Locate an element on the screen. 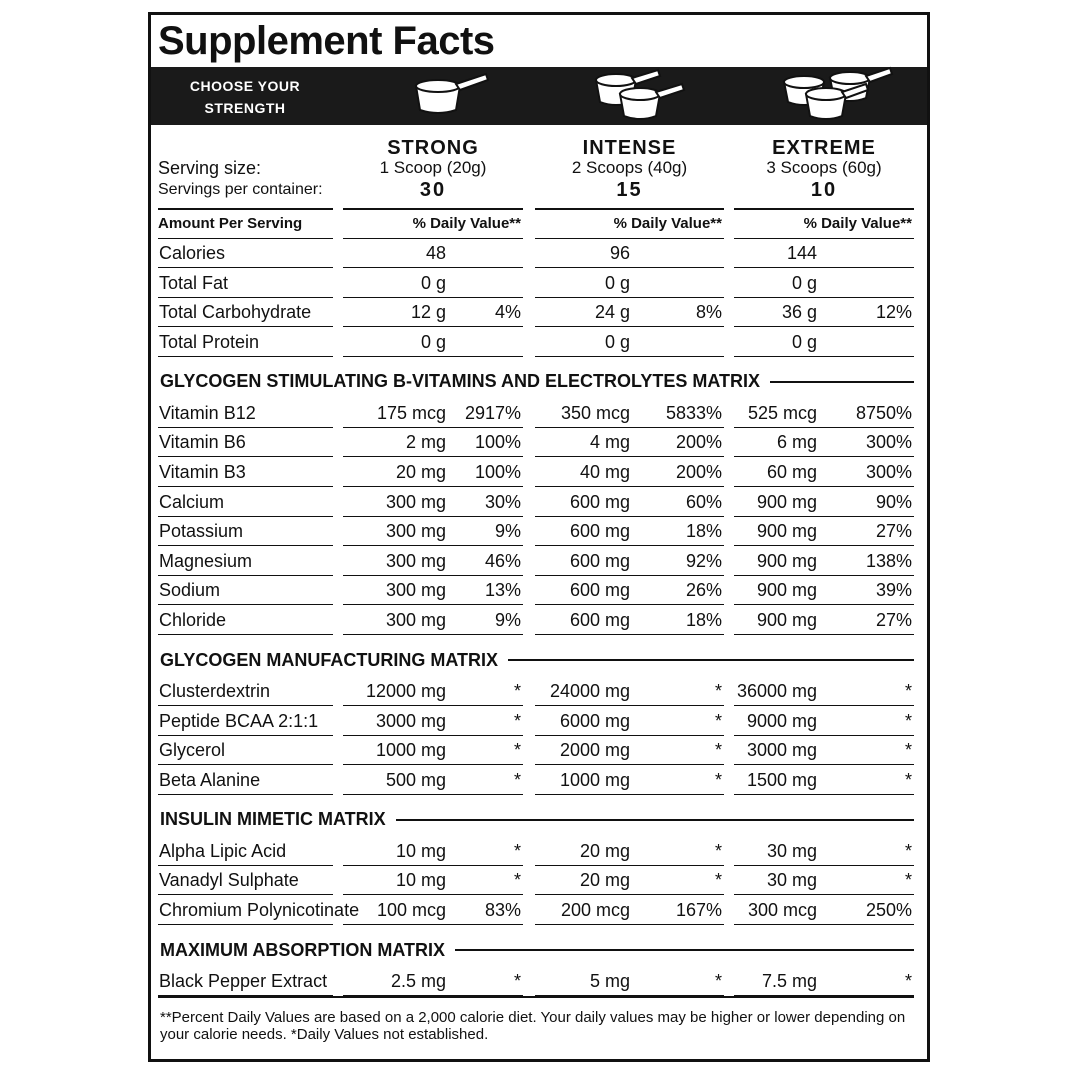  row-label: Alpha Lipic Acid is located at coordinates (223, 850).